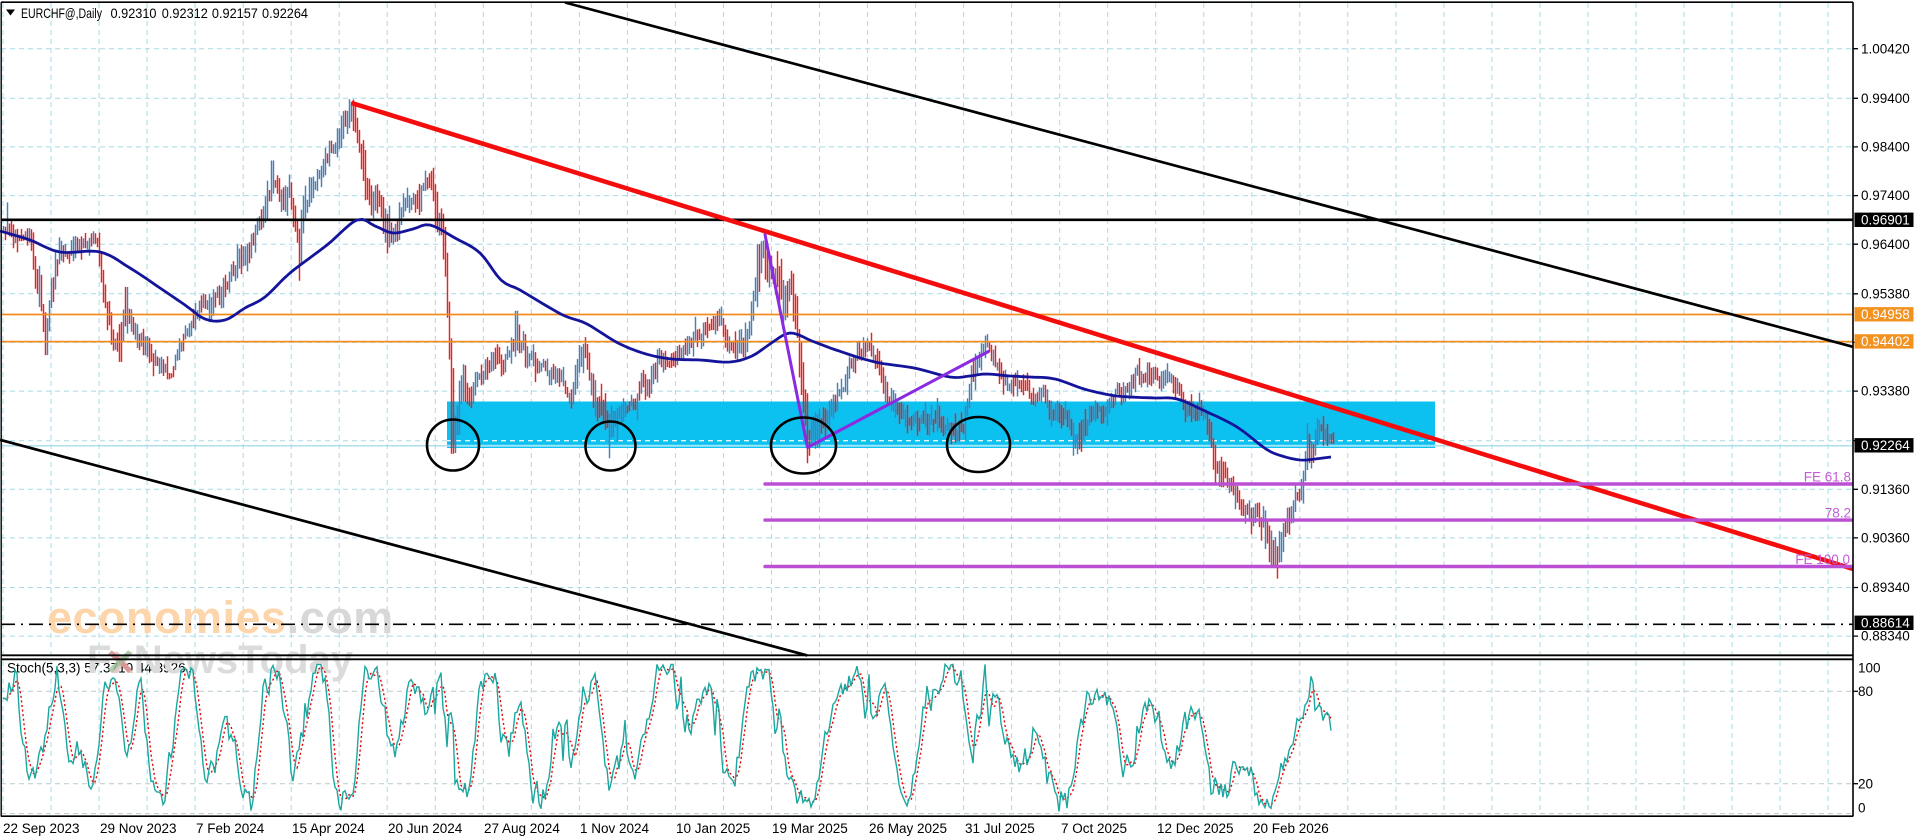  What do you see at coordinates (235, 13) in the screenshot?
I see `svg-text: 0.92157` at bounding box center [235, 13].